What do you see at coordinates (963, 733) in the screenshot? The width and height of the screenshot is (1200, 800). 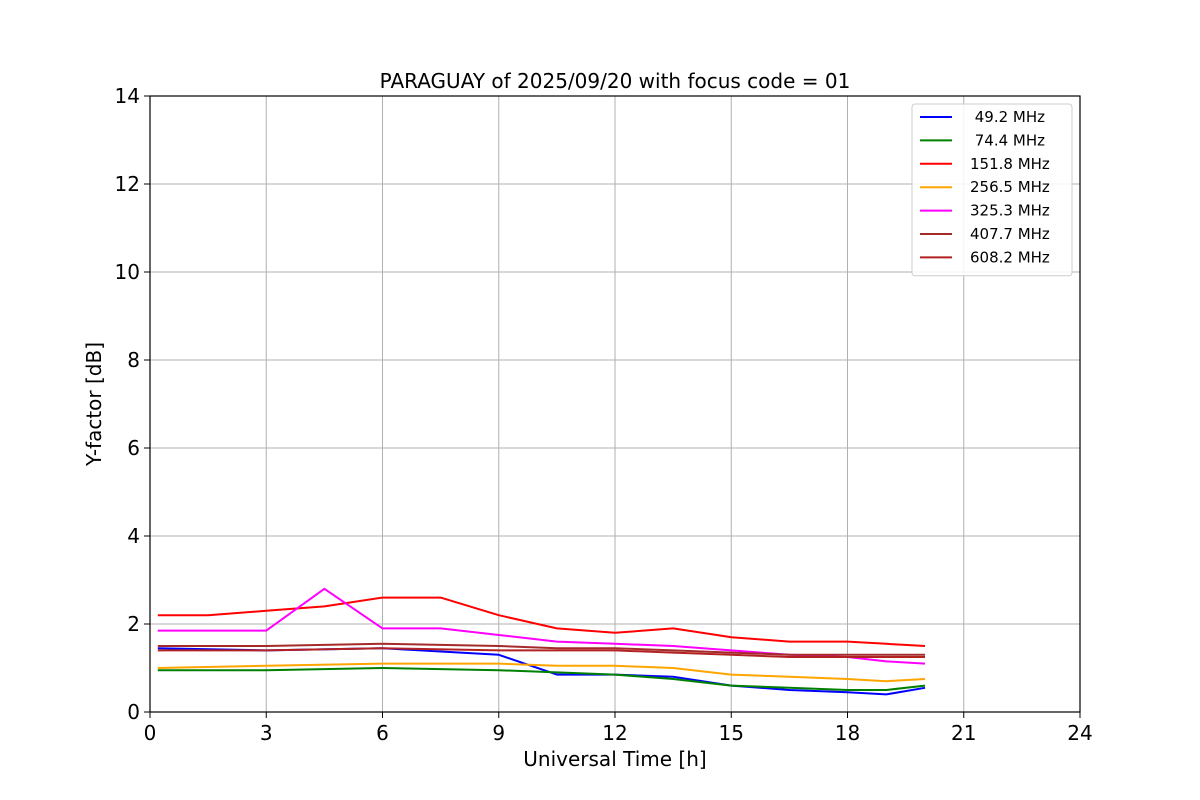 I see `x-tick-label: 21` at bounding box center [963, 733].